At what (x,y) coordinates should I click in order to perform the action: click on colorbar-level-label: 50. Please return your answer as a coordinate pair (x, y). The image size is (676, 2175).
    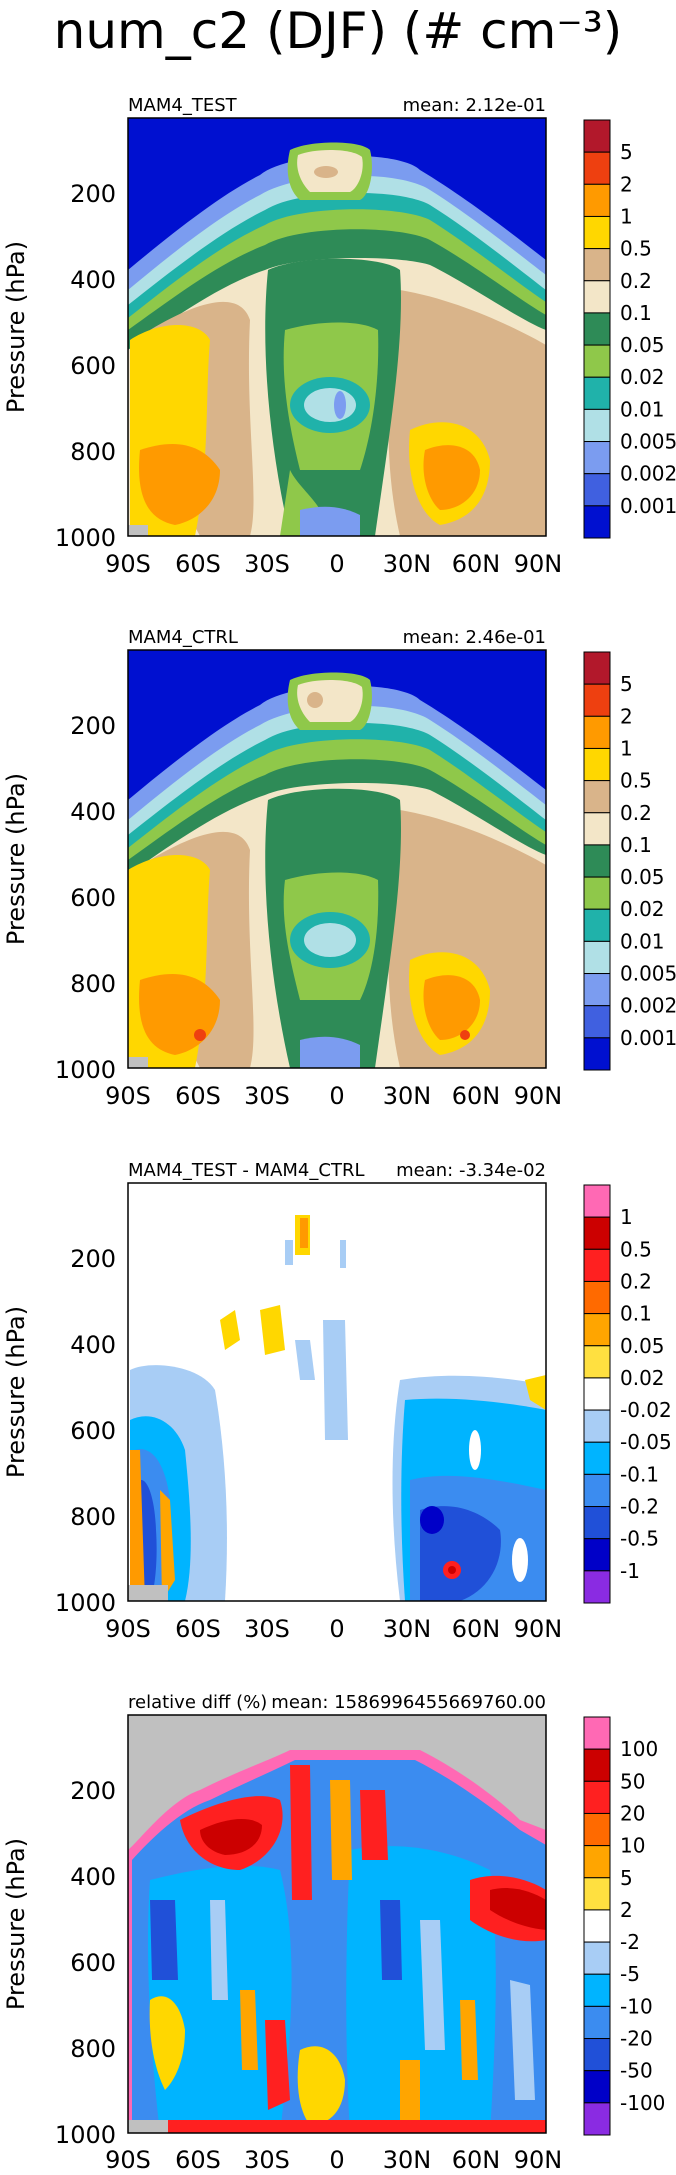
    Looking at the image, I should click on (632, 1781).